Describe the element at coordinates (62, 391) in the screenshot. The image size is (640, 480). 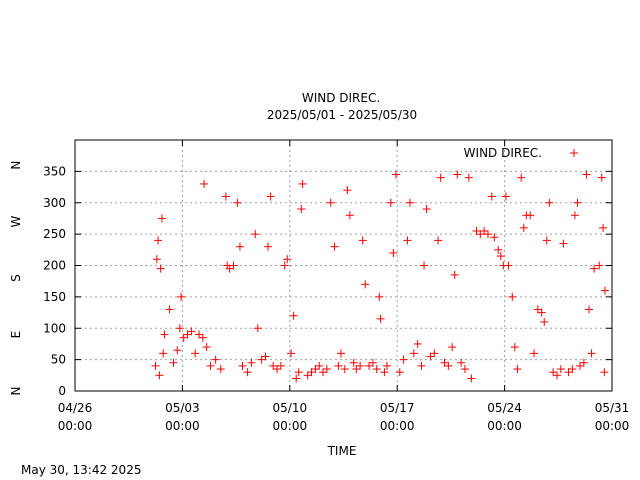
I see `y-tick-label: 0` at that location.